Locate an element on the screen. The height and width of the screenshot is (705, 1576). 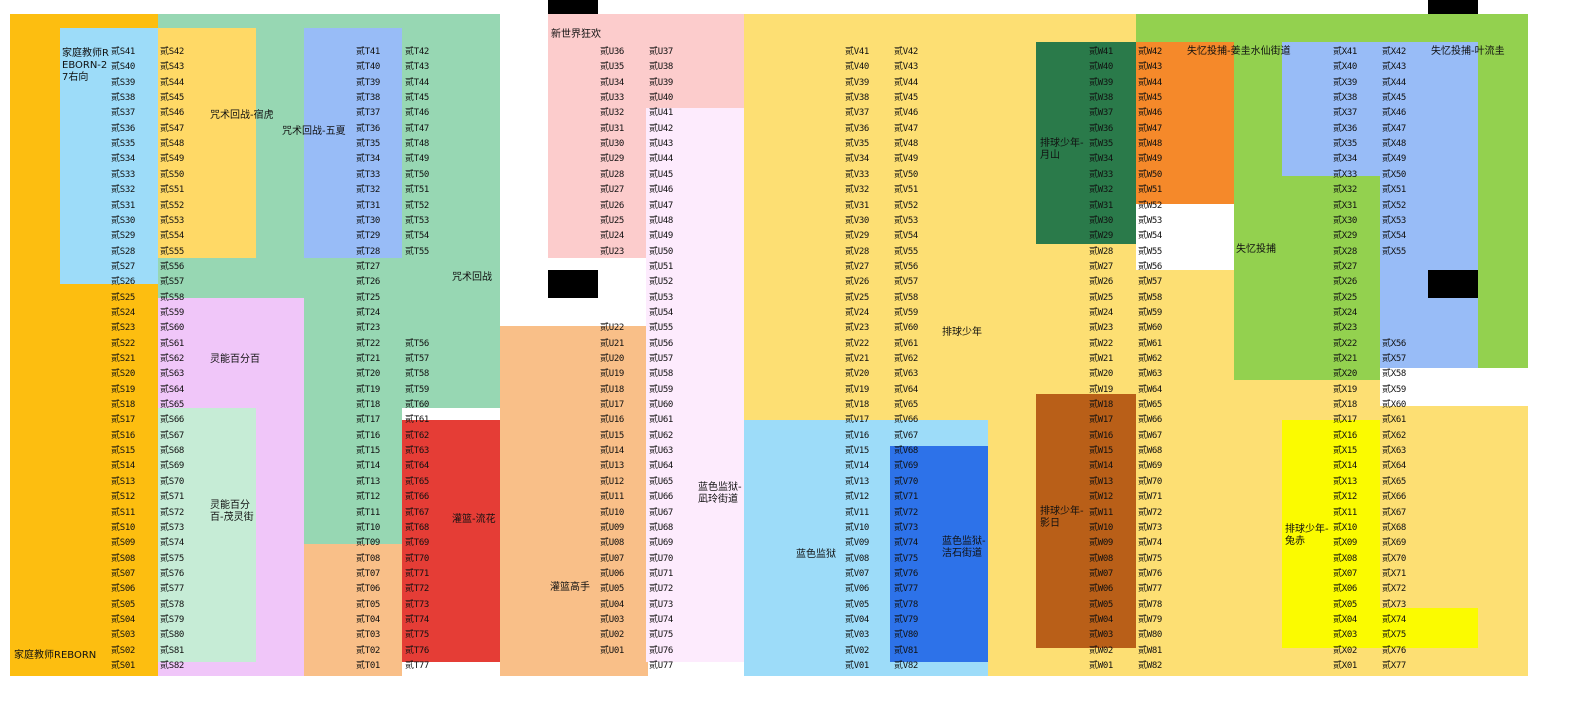
booth-label: 贰T60 is located at coordinates (417, 405).